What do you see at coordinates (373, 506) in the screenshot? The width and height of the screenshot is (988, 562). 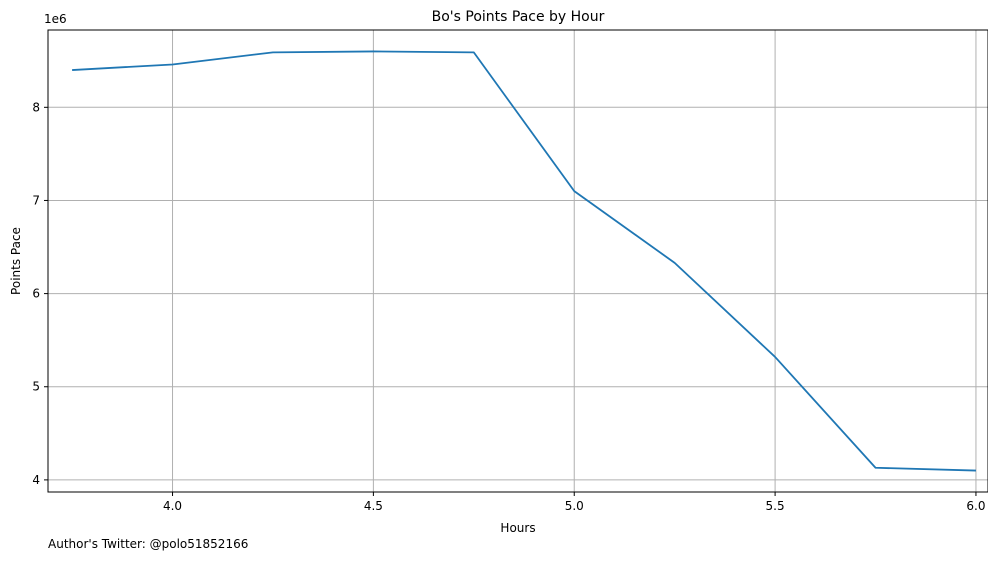 I see `x-tick-label: 4.5` at bounding box center [373, 506].